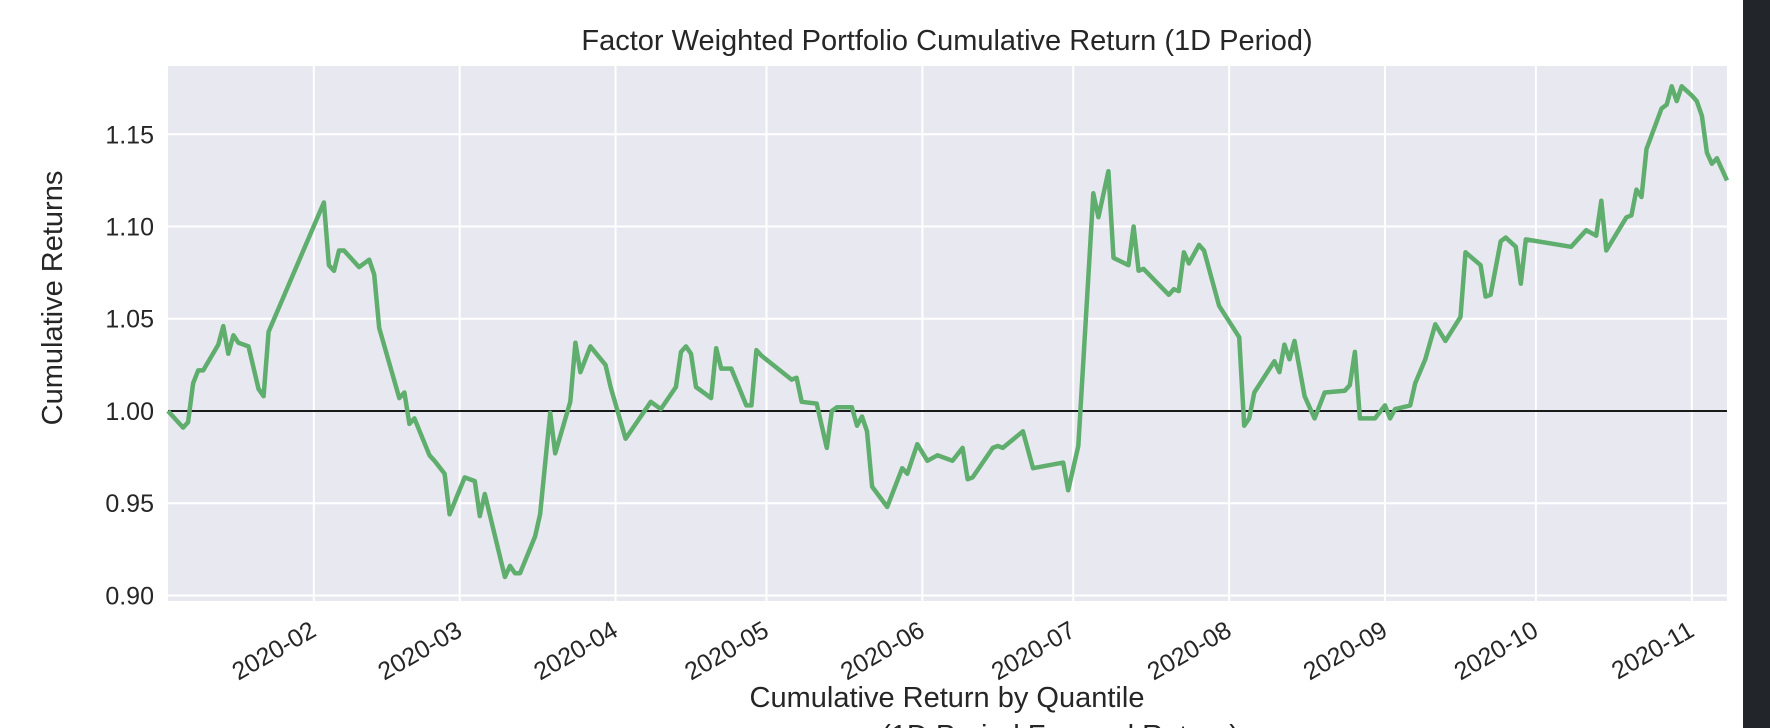 This screenshot has height=728, width=1770. Describe the element at coordinates (129, 412) in the screenshot. I see `y-tick-label: 1.00` at that location.